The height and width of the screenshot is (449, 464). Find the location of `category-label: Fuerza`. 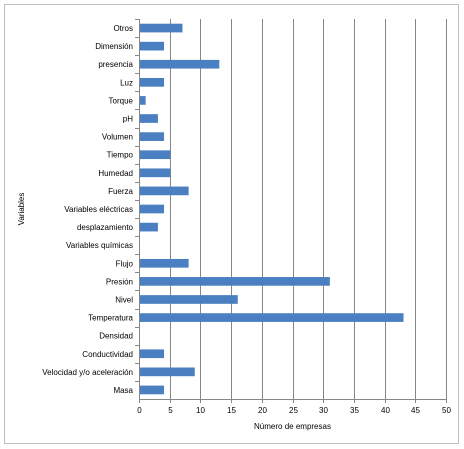

category-label: Fuerza is located at coordinates (120, 191).